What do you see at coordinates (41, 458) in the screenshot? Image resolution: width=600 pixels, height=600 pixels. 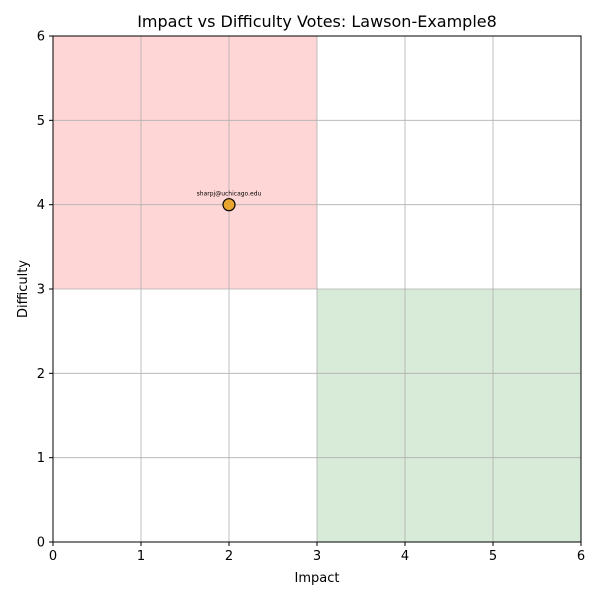 I see `y-tick-label: 1` at bounding box center [41, 458].